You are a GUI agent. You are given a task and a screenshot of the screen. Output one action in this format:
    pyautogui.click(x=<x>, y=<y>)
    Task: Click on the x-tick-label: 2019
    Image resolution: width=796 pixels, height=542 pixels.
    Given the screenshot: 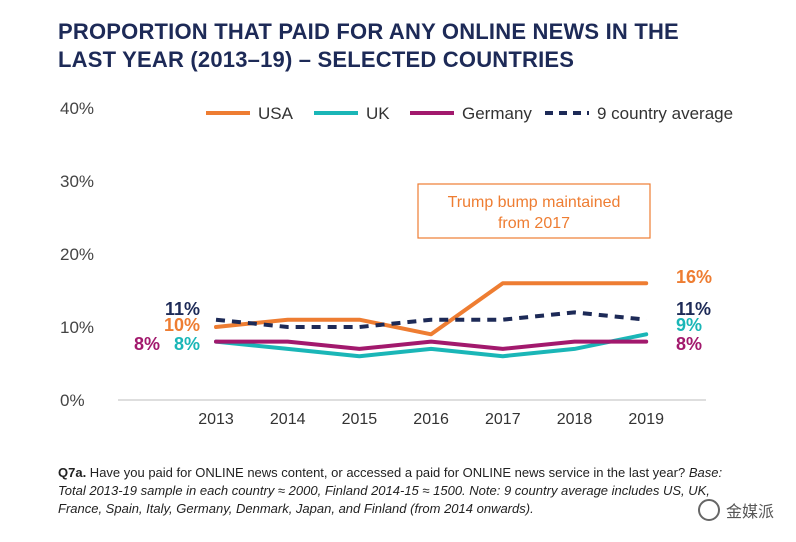 What is the action you would take?
    pyautogui.click(x=646, y=419)
    